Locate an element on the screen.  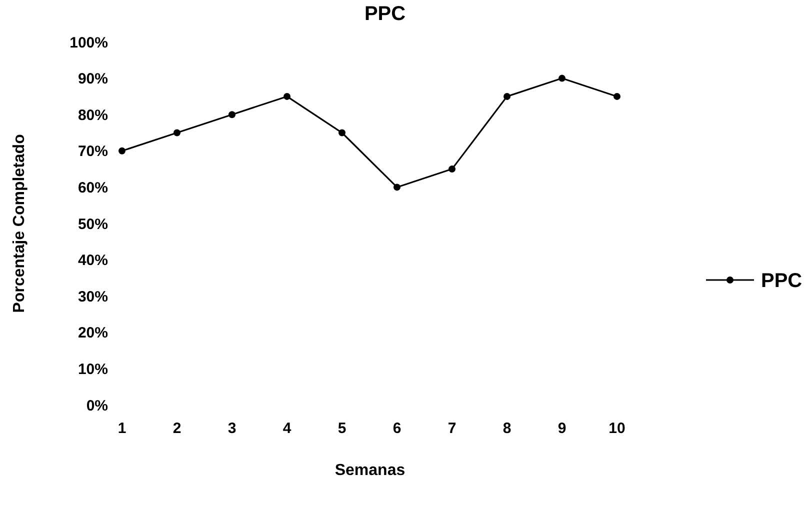
x-tick-label: 8 is located at coordinates (507, 428).